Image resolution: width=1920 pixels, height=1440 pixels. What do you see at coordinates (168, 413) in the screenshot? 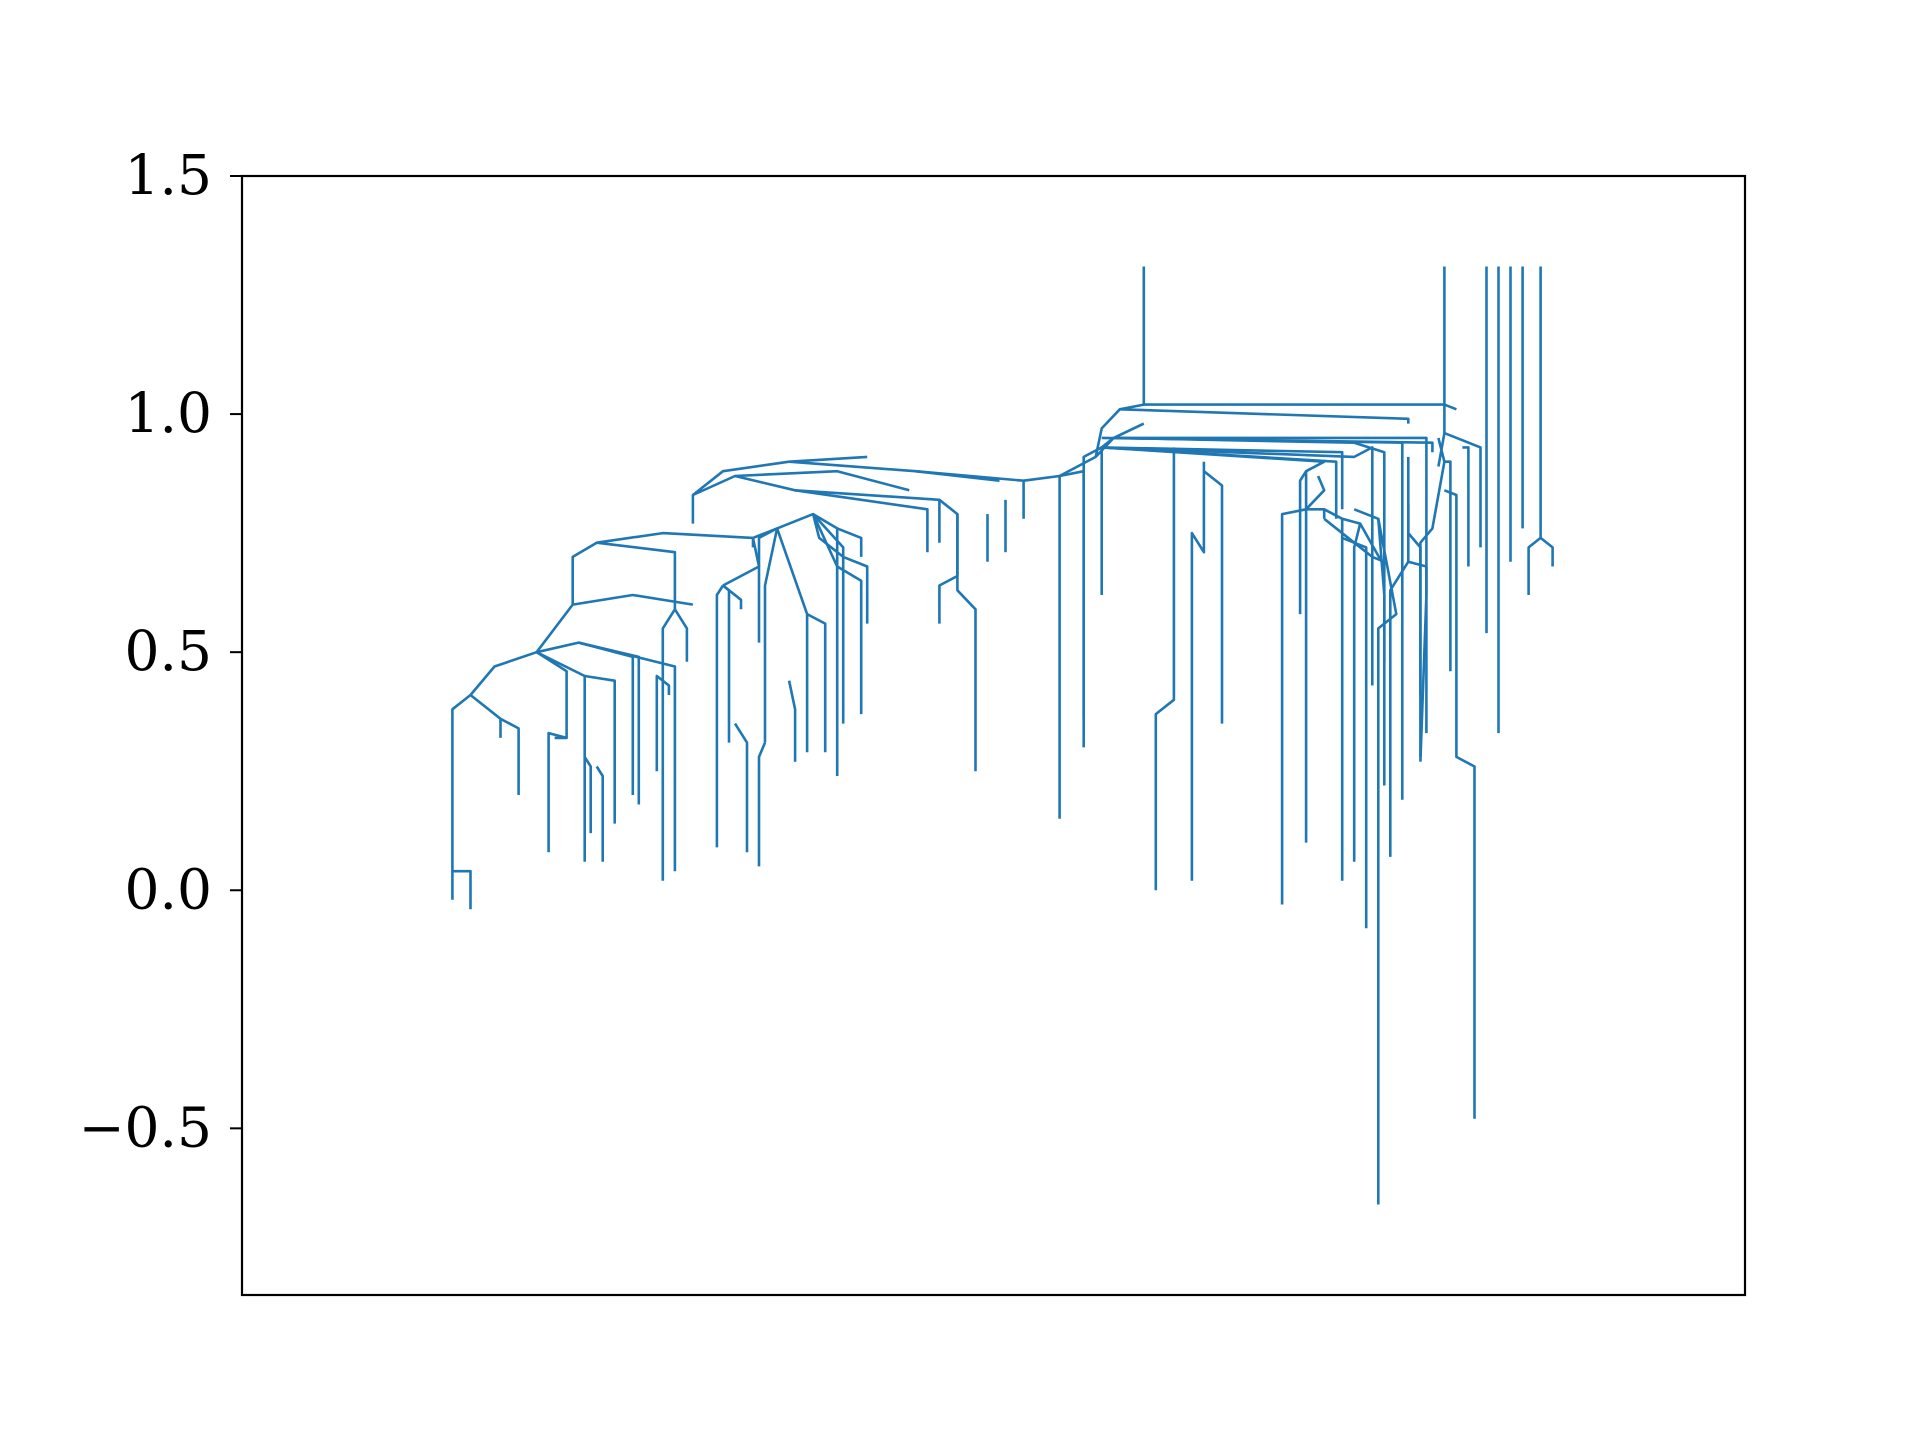
I see `y-tick-label-1: 1.0` at bounding box center [168, 413].